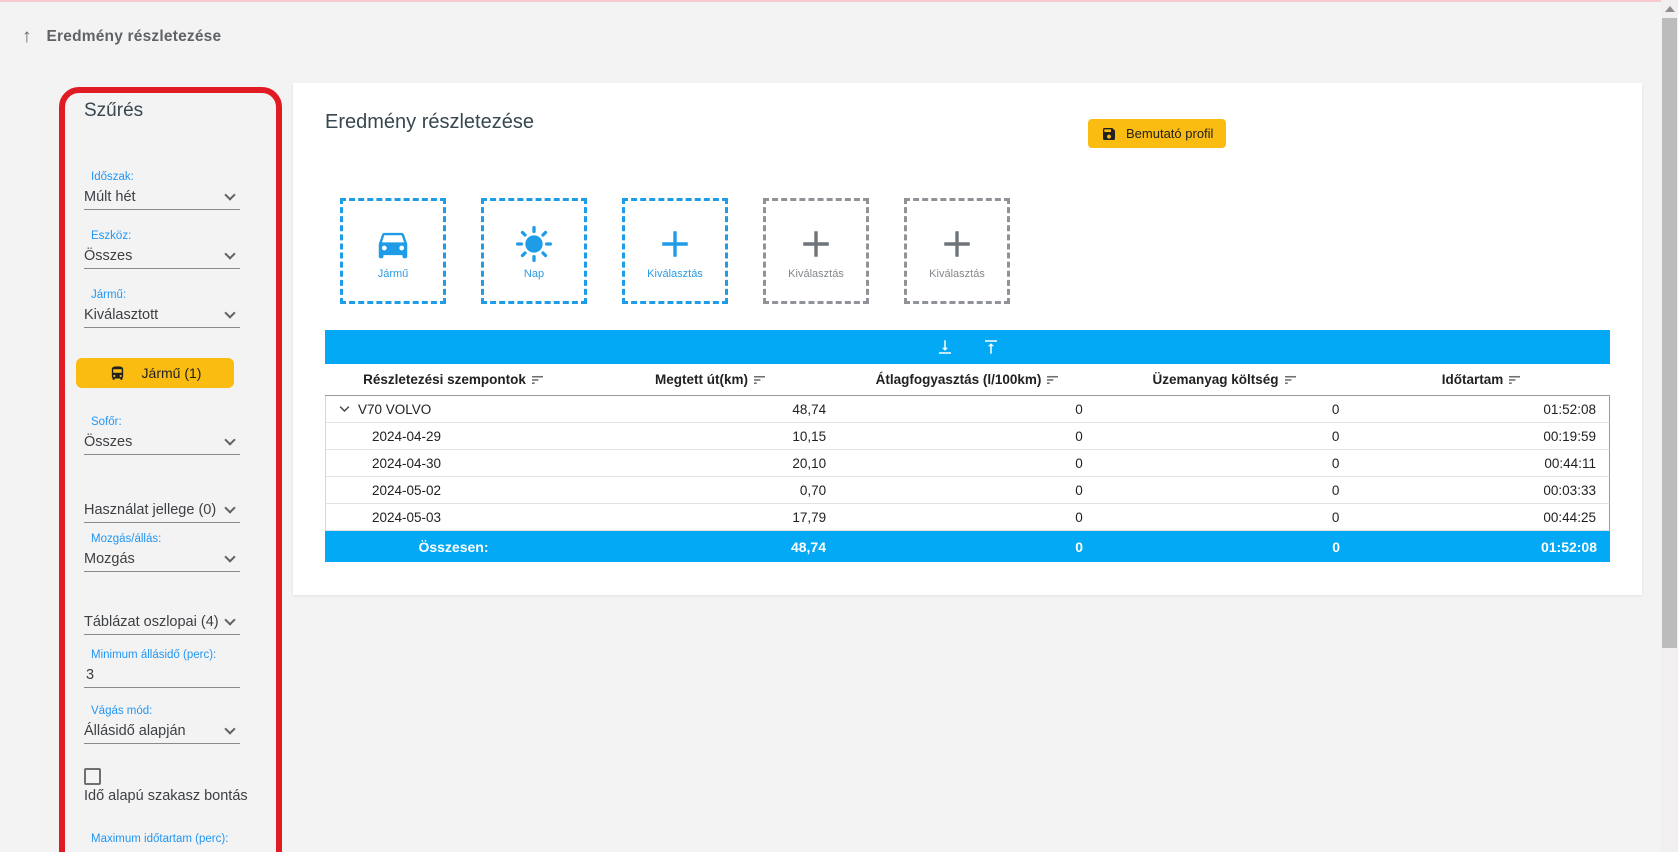 This screenshot has height=852, width=1678. I want to click on table-row-day: 2024-04-30 20,10 0 0 00:44:11, so click(967, 463).